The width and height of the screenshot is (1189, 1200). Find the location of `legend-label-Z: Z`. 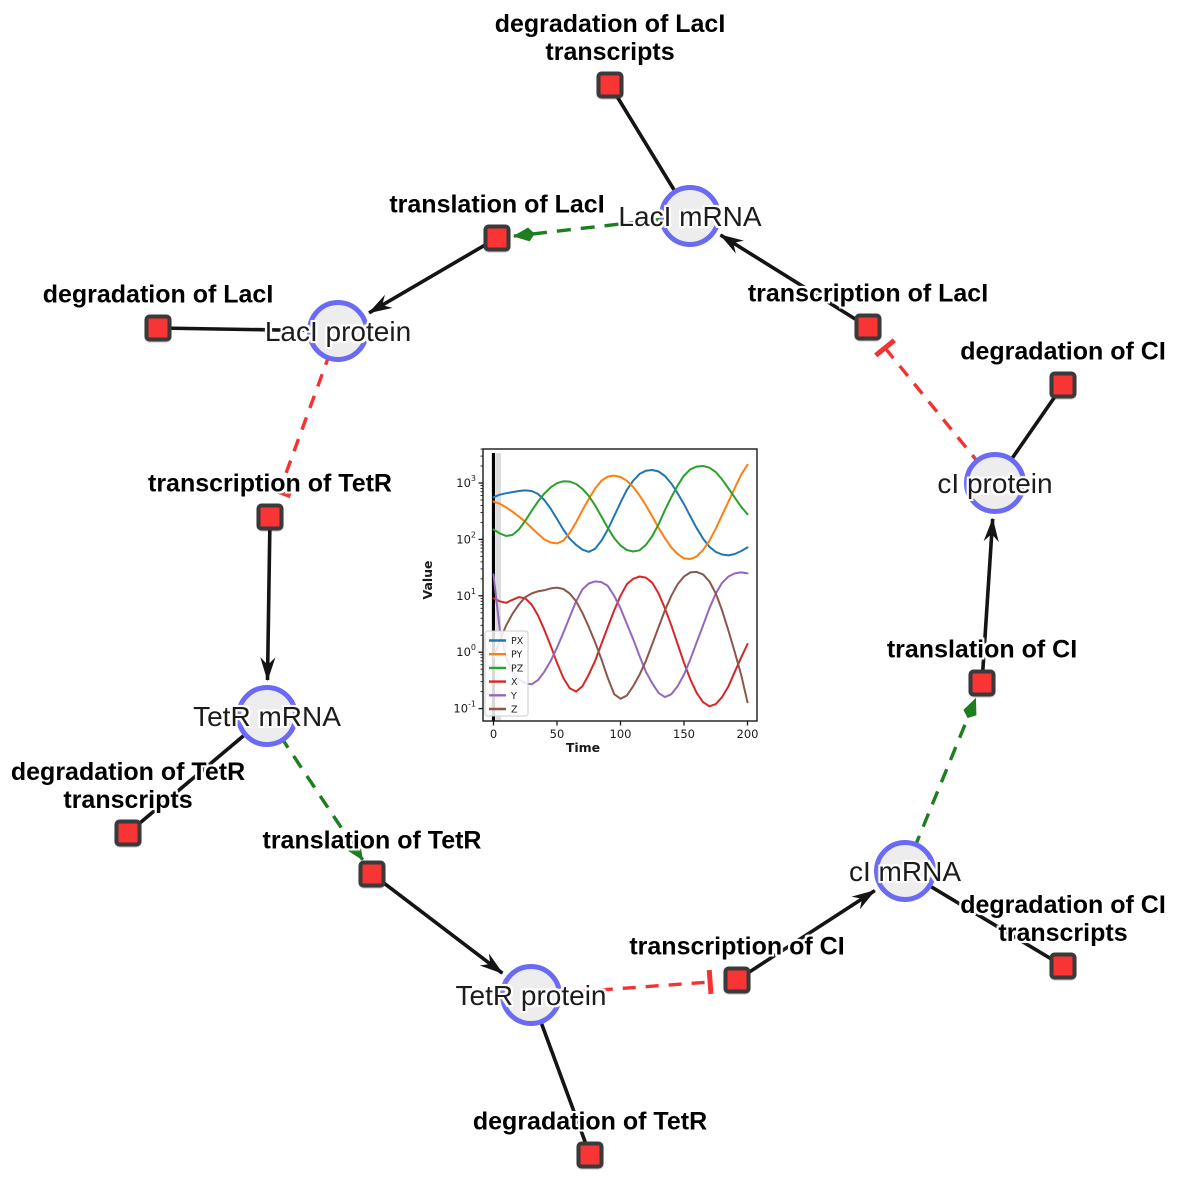

legend-label-Z: Z is located at coordinates (514, 710).